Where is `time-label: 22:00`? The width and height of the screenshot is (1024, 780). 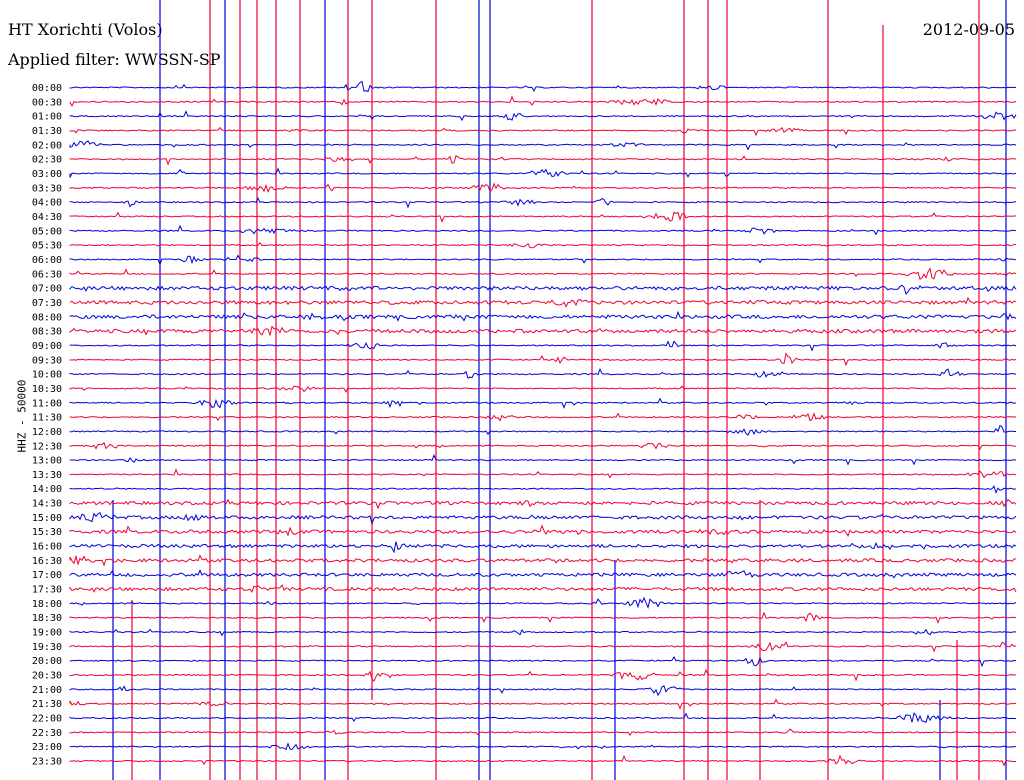
time-label: 22:00 is located at coordinates (47, 719).